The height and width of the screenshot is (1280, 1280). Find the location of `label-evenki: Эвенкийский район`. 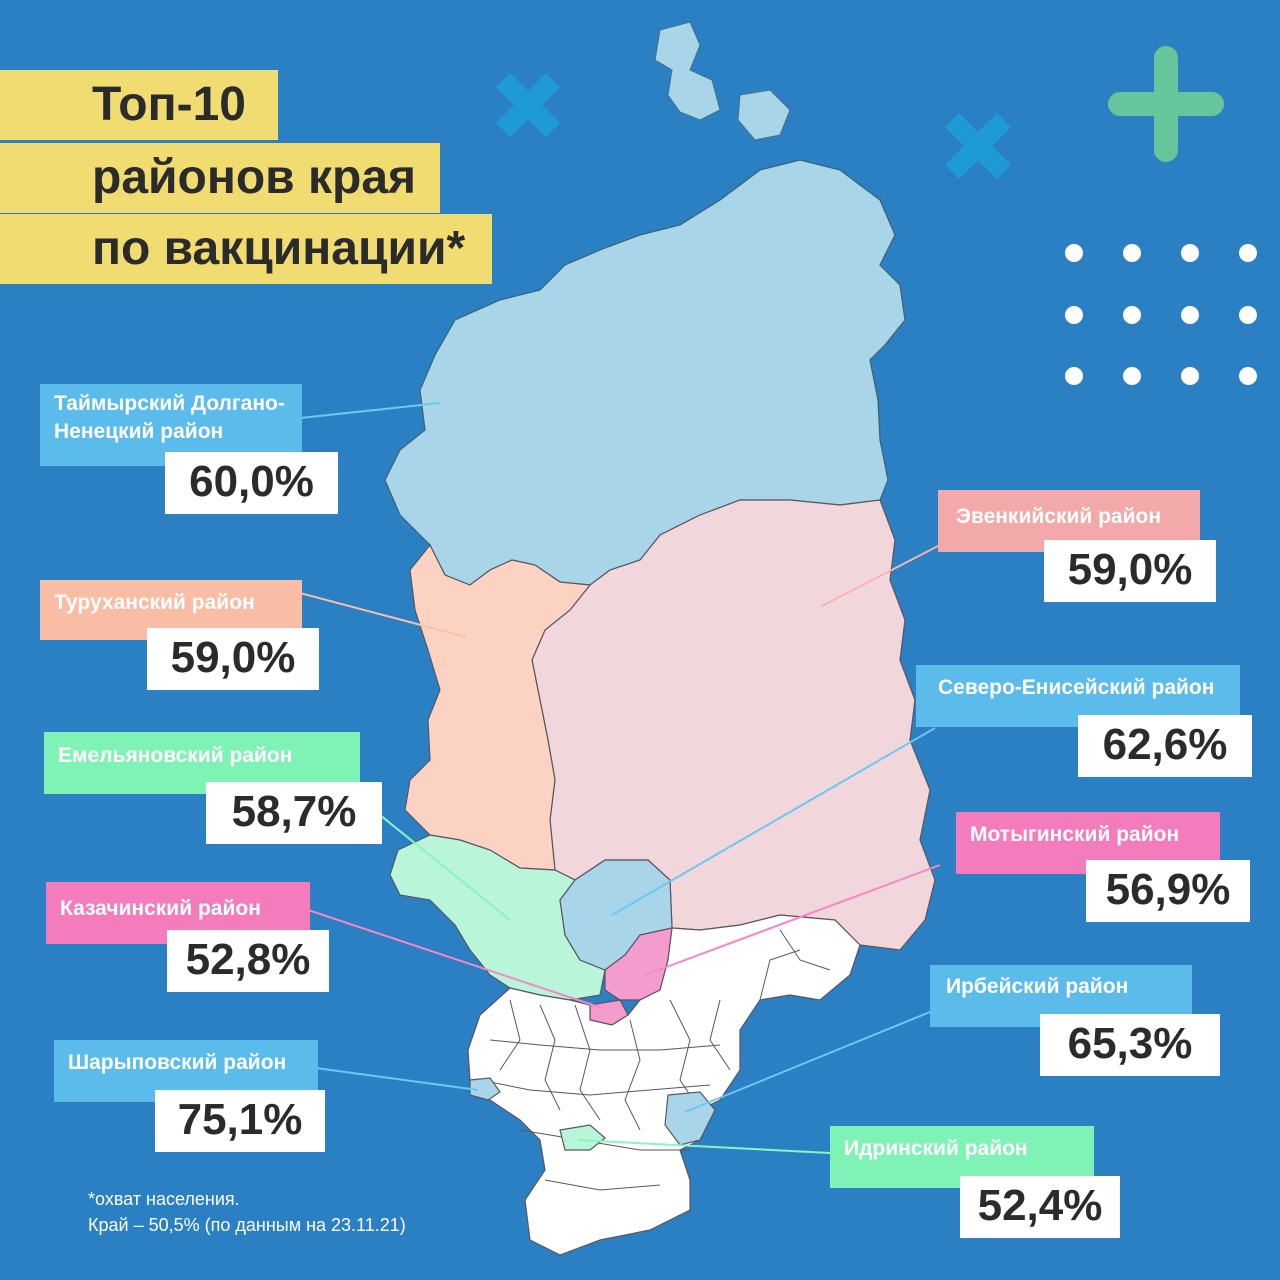

label-evenki: Эвенкийский район is located at coordinates (1069, 521).